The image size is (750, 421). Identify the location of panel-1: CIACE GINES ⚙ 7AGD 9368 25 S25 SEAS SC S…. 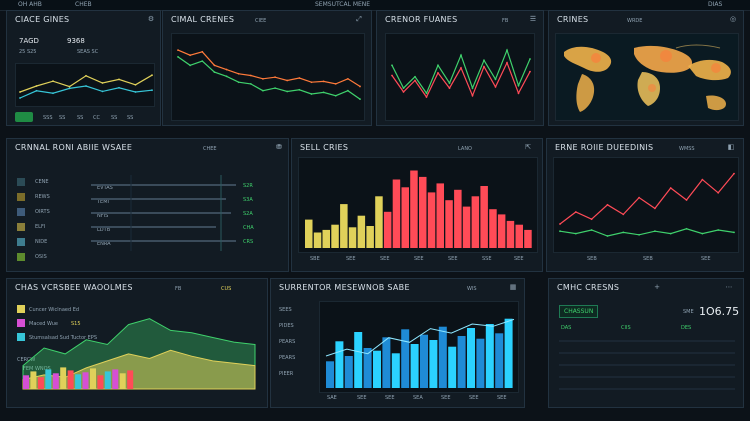
(83, 68).